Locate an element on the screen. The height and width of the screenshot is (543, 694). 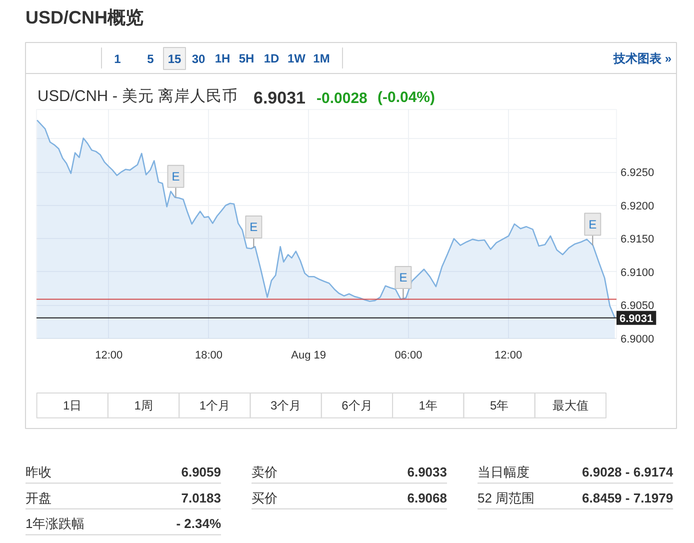
text: 6个月 is located at coordinates (357, 405).